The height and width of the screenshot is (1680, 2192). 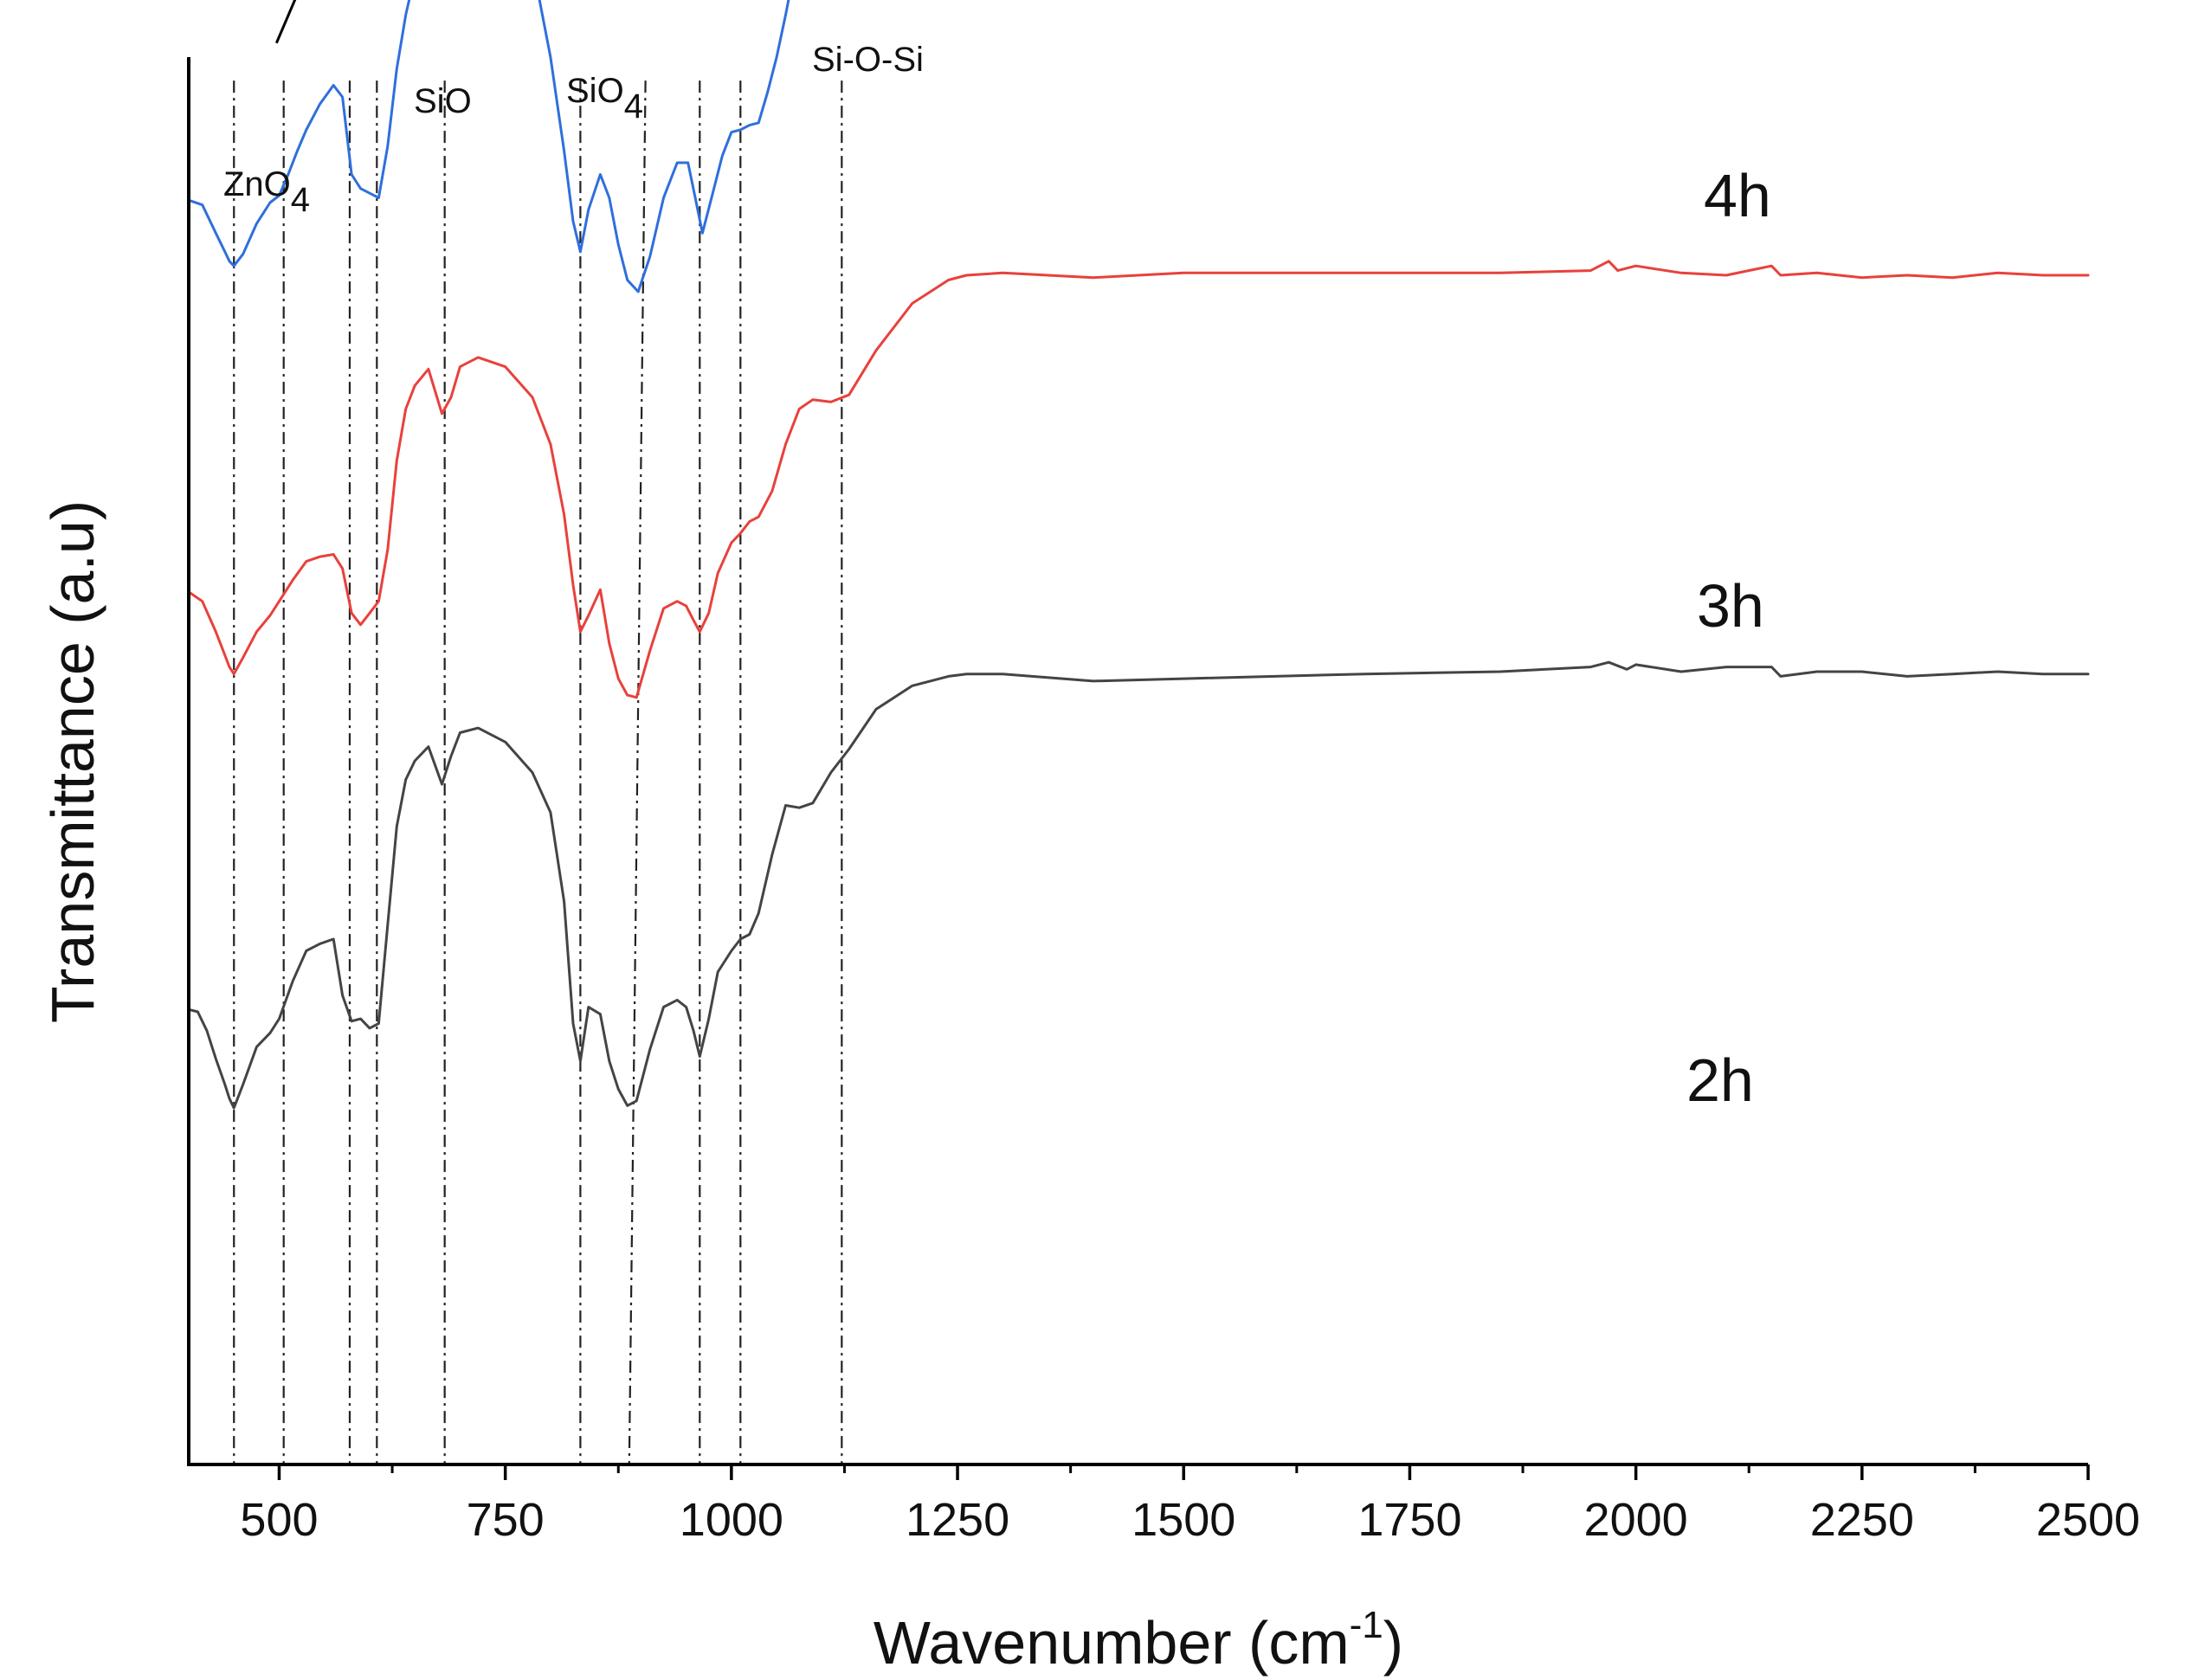 I want to click on x-axis-title-main: Wavenumber (cm, so click(x=1112, y=1643).